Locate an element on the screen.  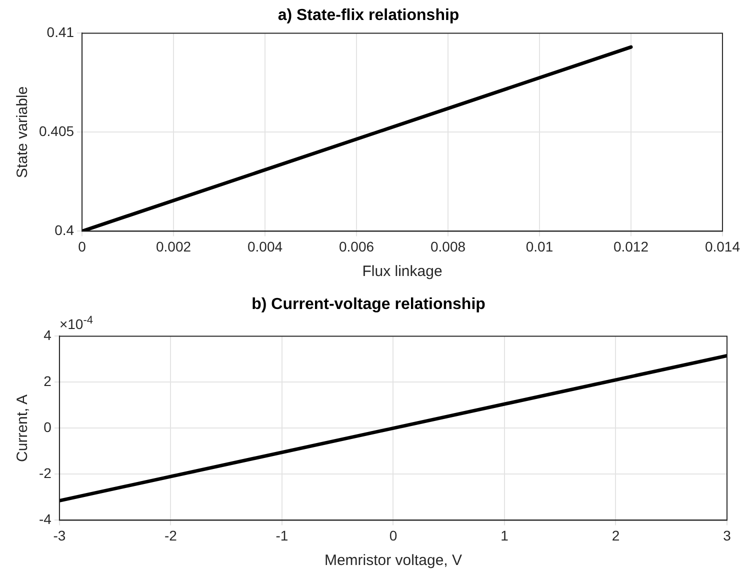
x-axis-title: Flux linkage is located at coordinates (402, 271).